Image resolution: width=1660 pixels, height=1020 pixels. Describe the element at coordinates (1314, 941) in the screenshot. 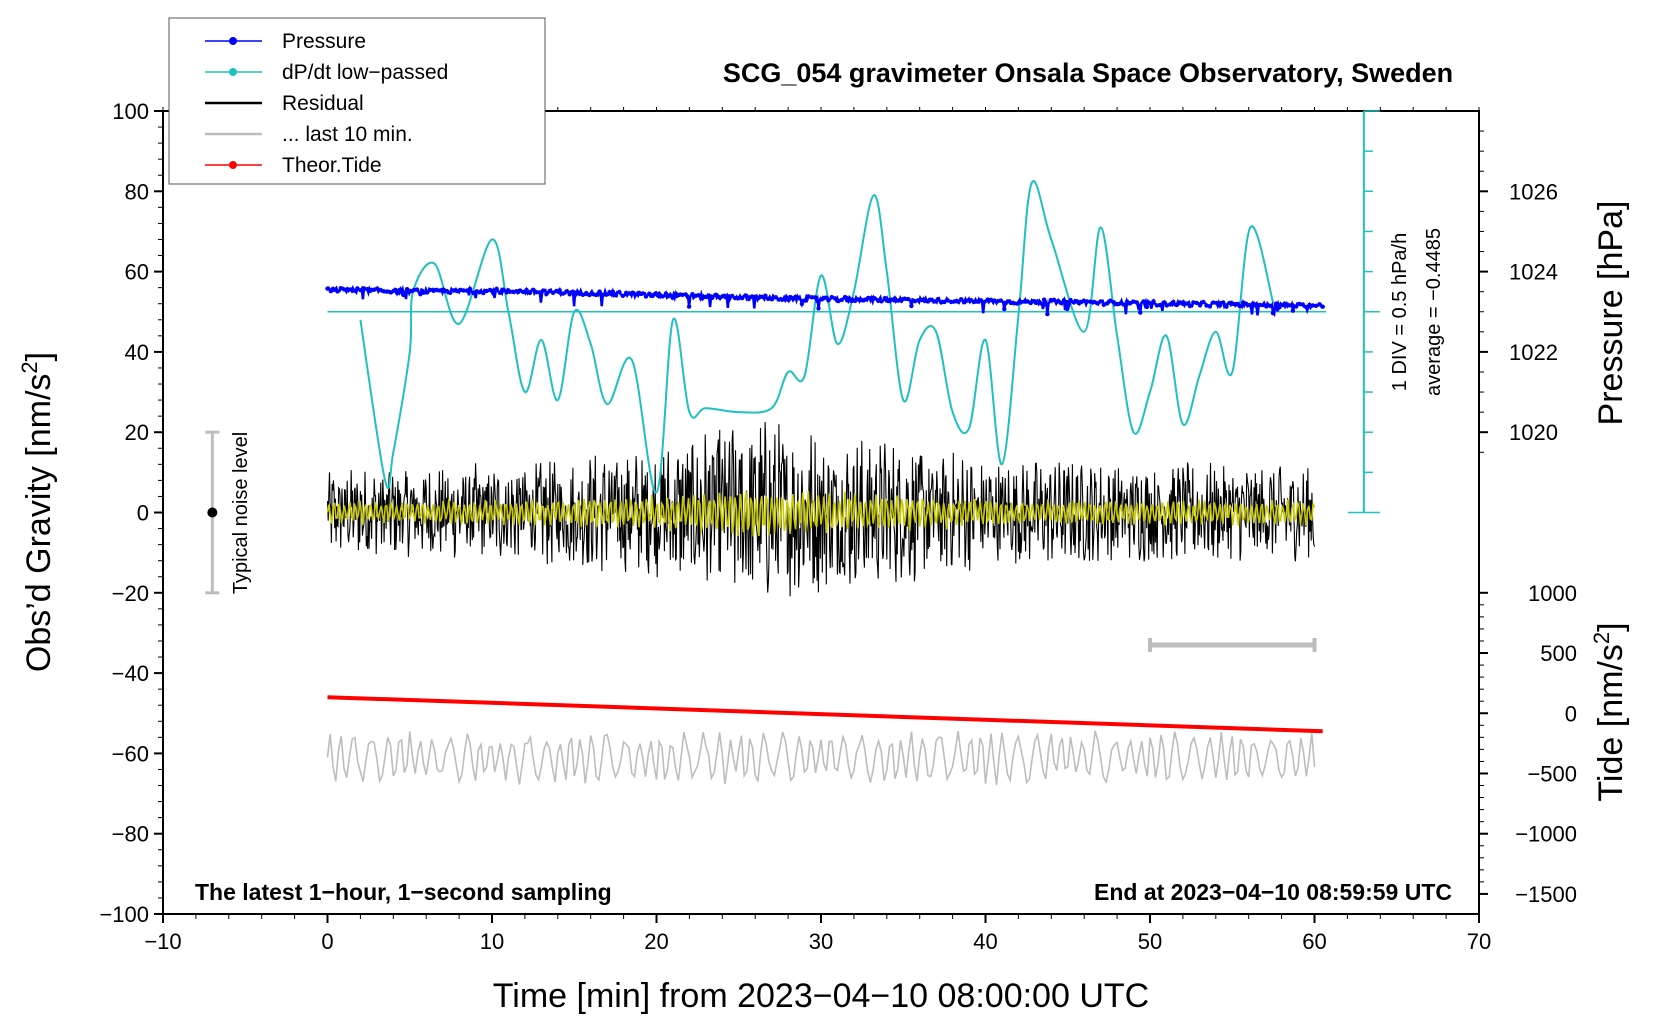

I see `x-tick-label: 60` at that location.